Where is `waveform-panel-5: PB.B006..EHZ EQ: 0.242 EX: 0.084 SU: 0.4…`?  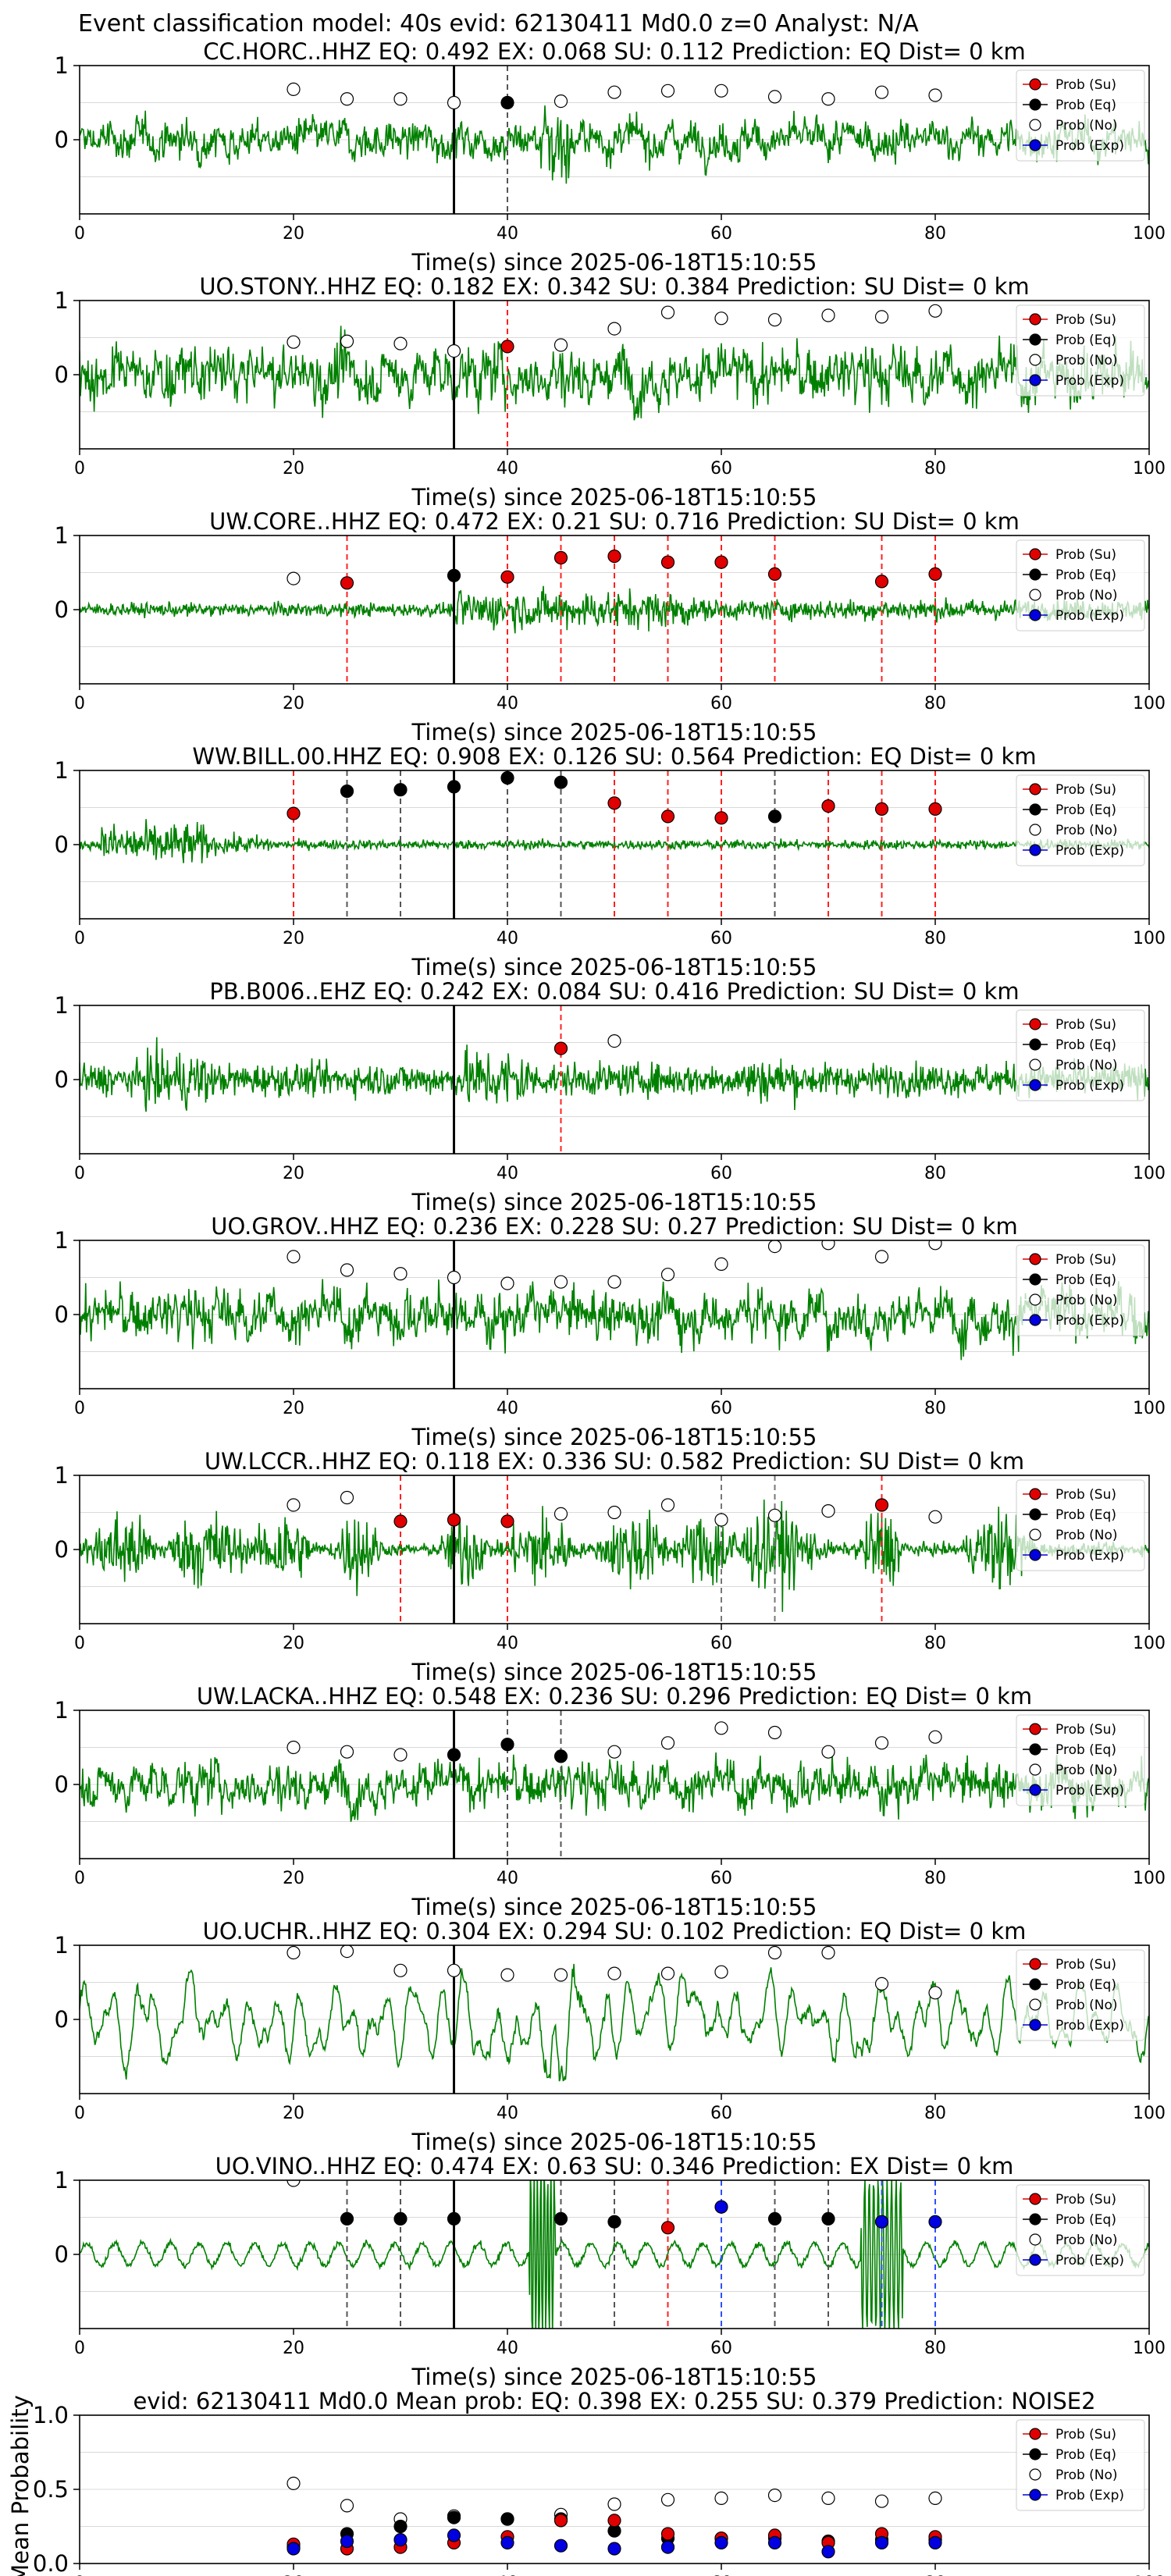
waveform-panel-5: PB.B006..EHZ EQ: 0.242 EX: 0.084 SU: 0.4… is located at coordinates (610, 1096).